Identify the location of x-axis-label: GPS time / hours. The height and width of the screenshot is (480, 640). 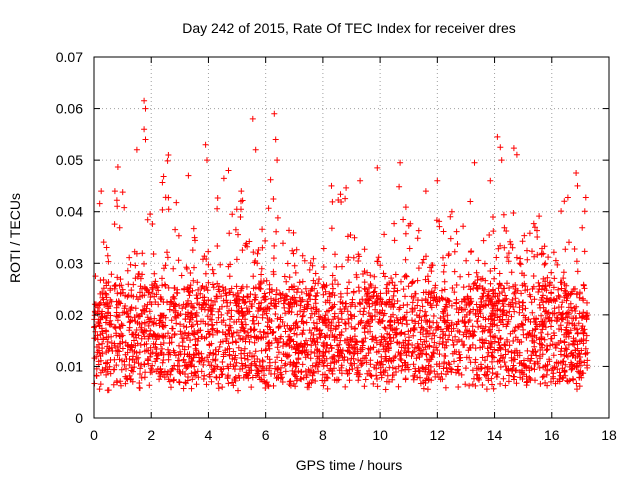
(349, 465).